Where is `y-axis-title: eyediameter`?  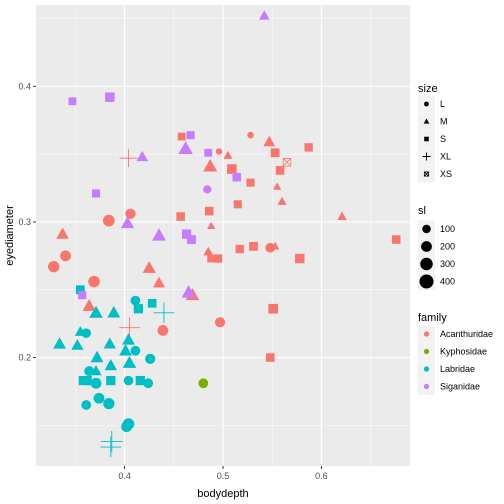 y-axis-title: eyediameter is located at coordinates (10, 235).